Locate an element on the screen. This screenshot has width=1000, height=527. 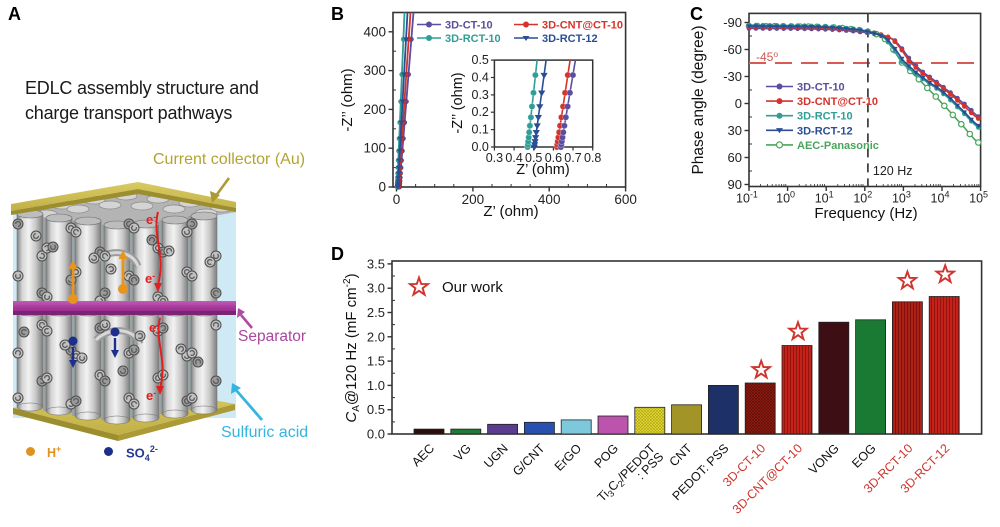
svg-text: B is located at coordinates (337, 14).